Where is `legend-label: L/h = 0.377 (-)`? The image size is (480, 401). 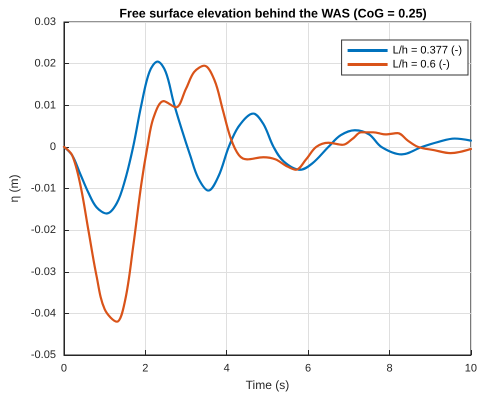 legend-label: L/h = 0.377 (-) is located at coordinates (427, 50).